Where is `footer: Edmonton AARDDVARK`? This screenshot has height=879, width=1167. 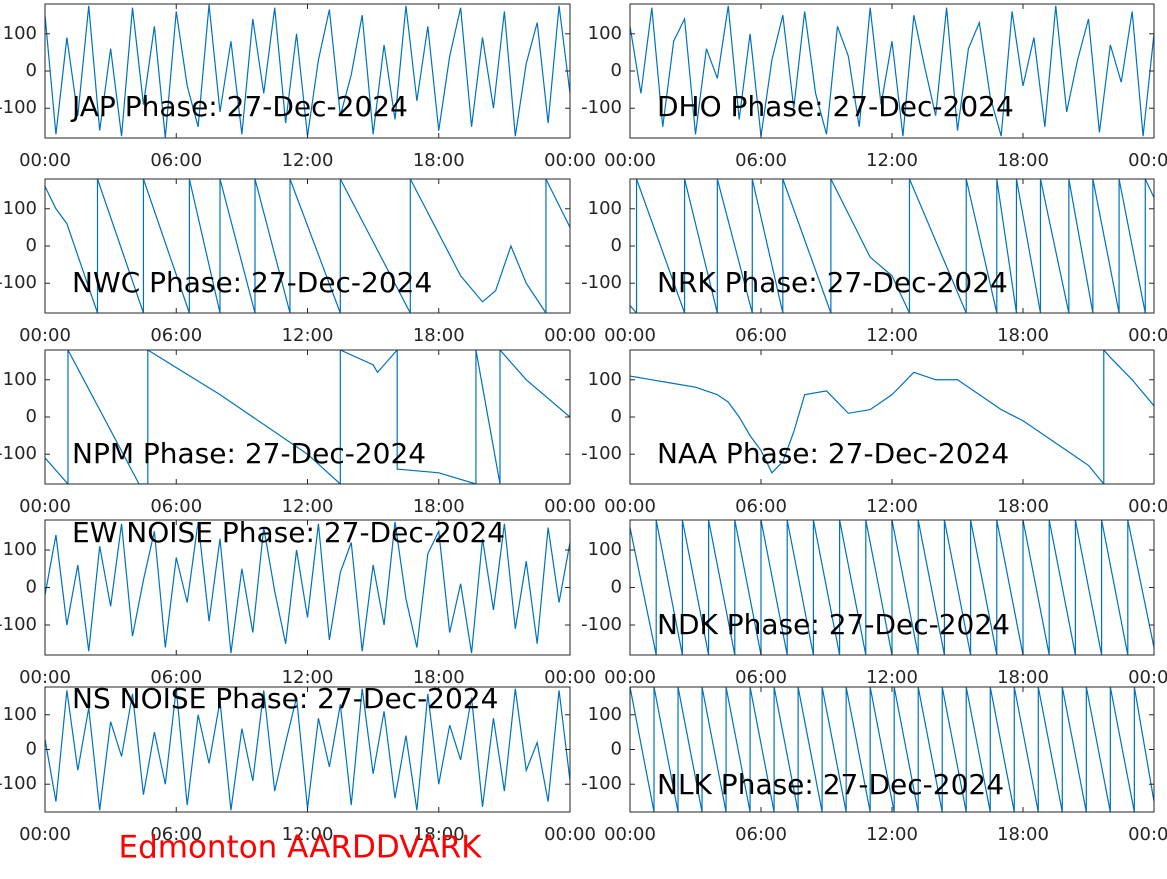 footer: Edmonton AARDDVARK is located at coordinates (300, 848).